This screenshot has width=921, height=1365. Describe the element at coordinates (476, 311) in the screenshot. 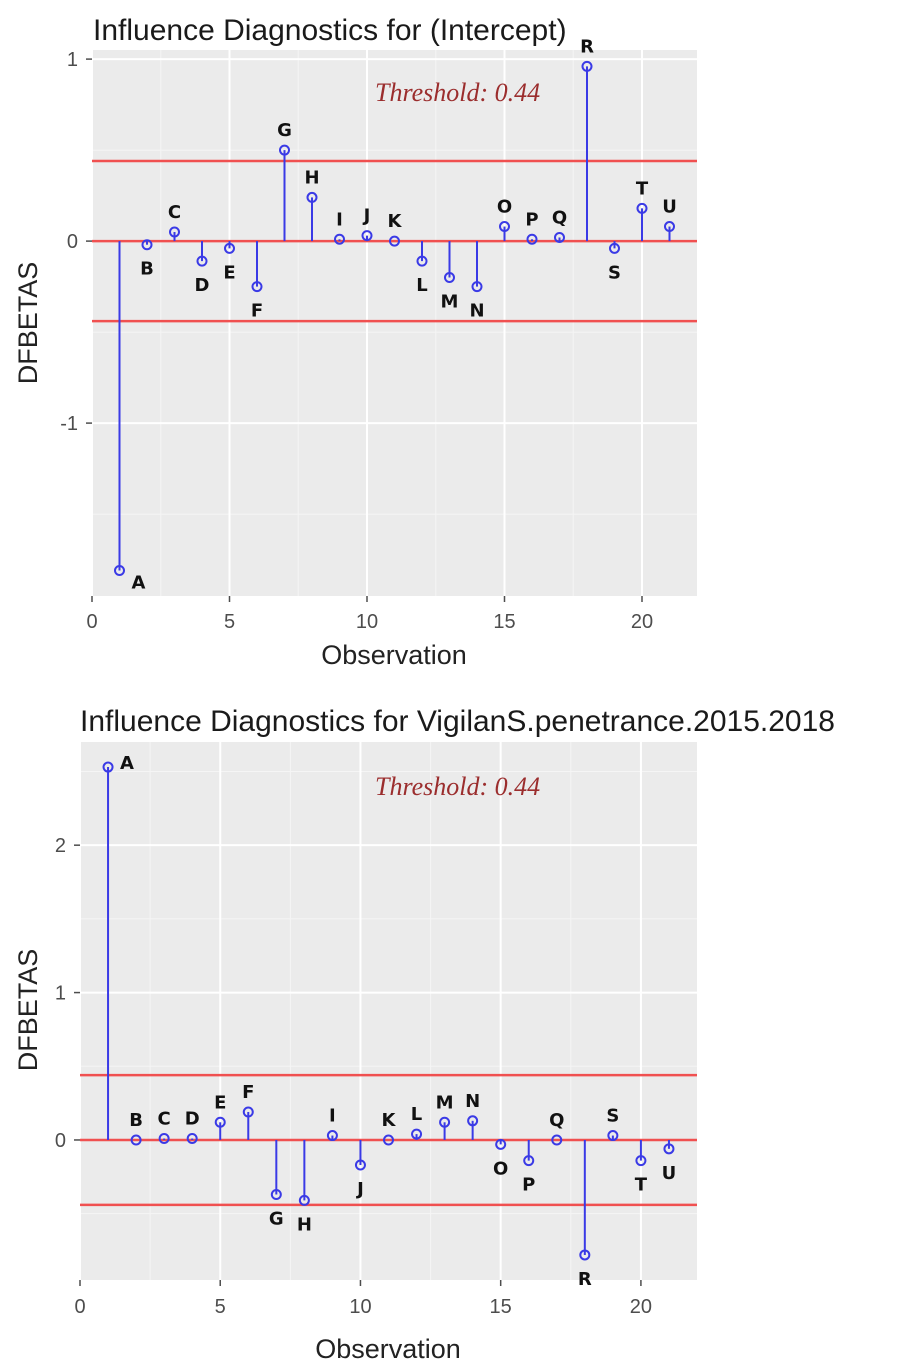

I see `point-label-N: N` at that location.